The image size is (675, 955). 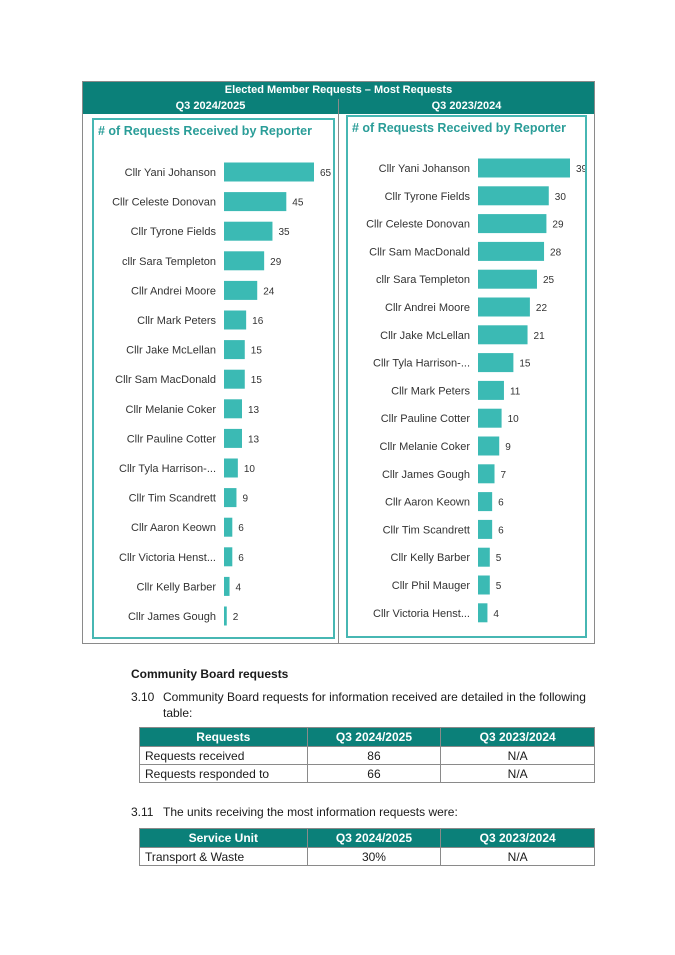 What do you see at coordinates (176, 321) in the screenshot?
I see `category-label: Cllr Mark Peters` at bounding box center [176, 321].